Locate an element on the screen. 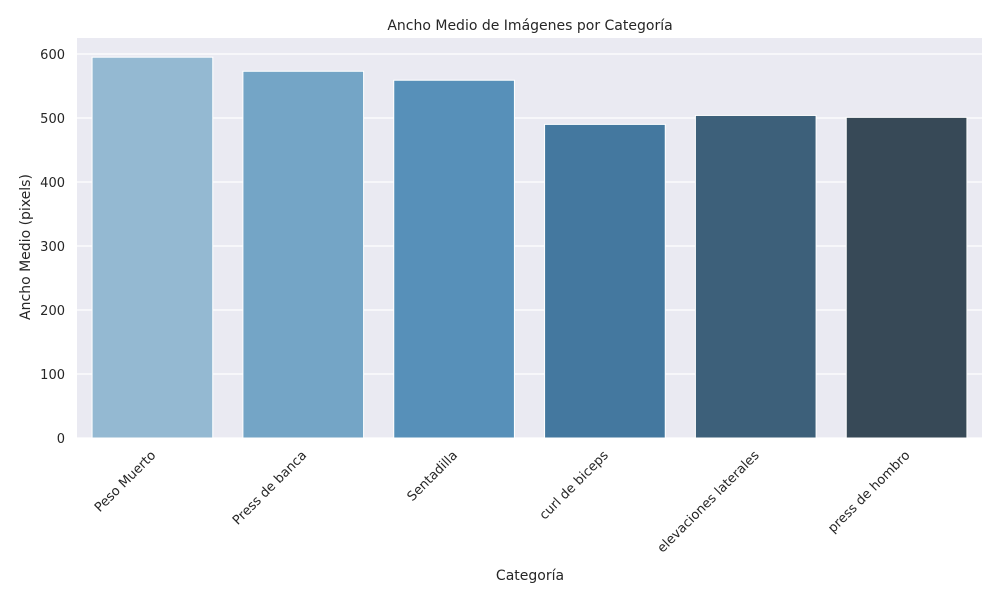 This screenshot has width=1000, height=600. y-tick-label: 0 is located at coordinates (61, 439).